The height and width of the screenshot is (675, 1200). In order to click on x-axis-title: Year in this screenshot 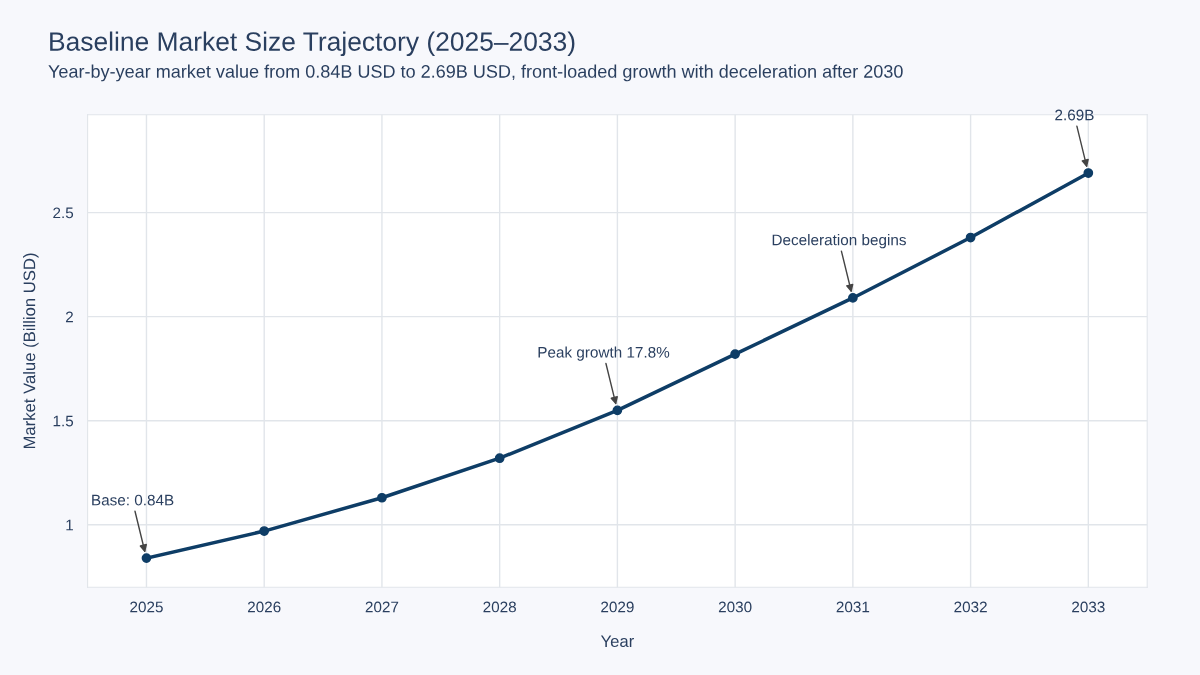, I will do `click(617, 641)`.